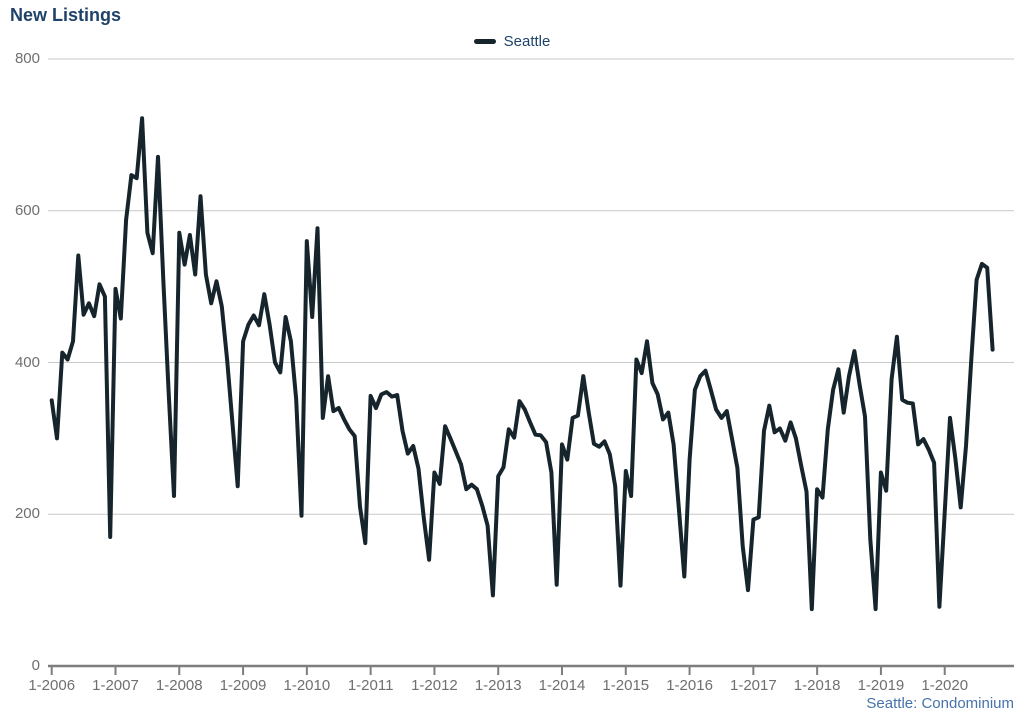  Describe the element at coordinates (27, 58) in the screenshot. I see `y-tick-label-800: 800` at that location.